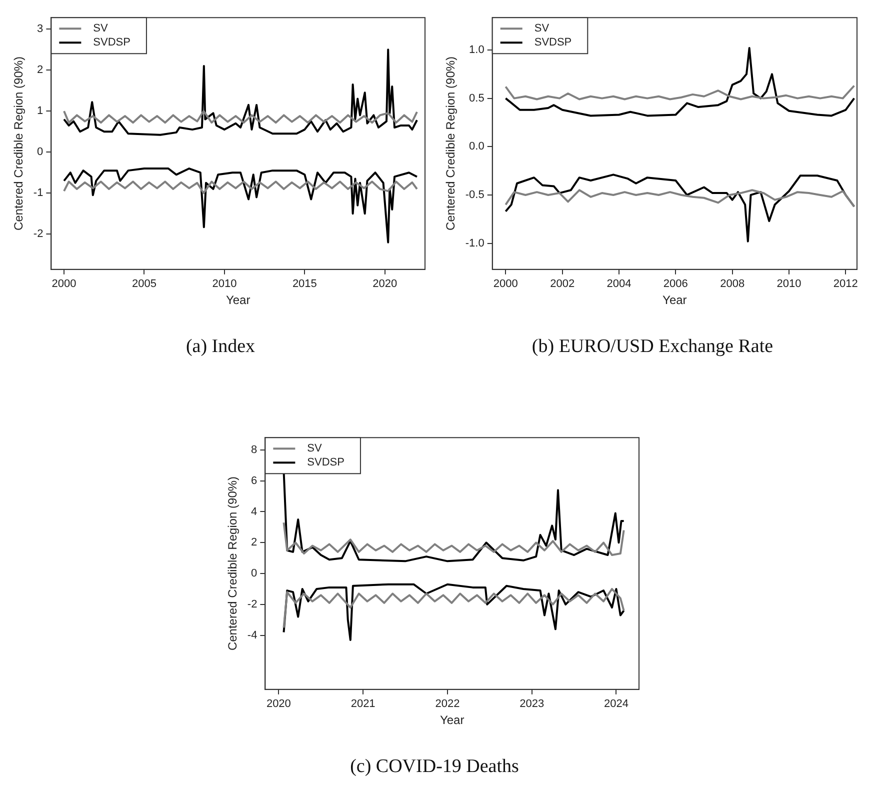 The image size is (870, 787). What do you see at coordinates (38, 193) in the screenshot?
I see `y-tick-label: -1` at bounding box center [38, 193].